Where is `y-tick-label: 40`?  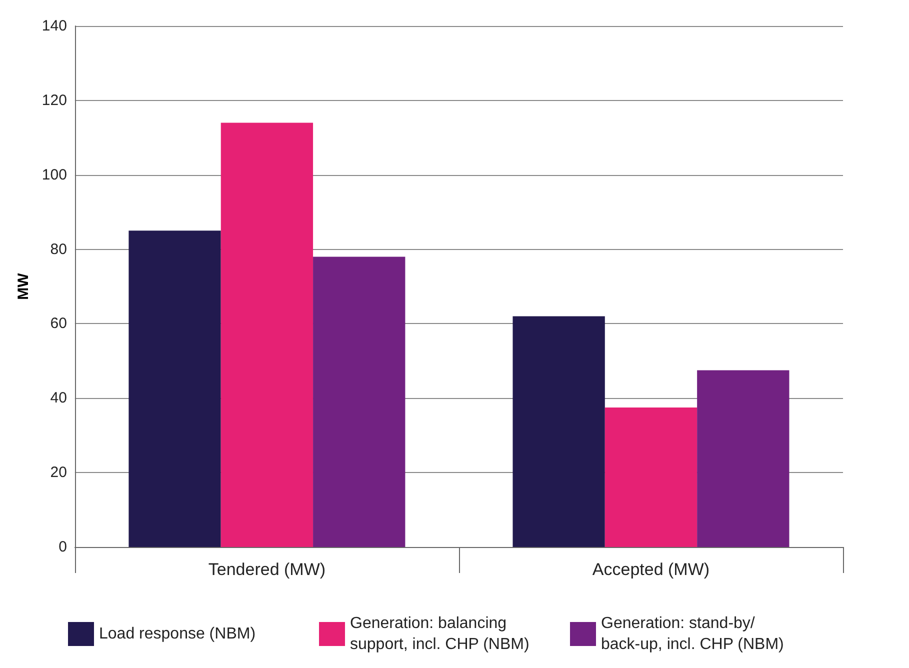 y-tick-label: 40 is located at coordinates (58, 398).